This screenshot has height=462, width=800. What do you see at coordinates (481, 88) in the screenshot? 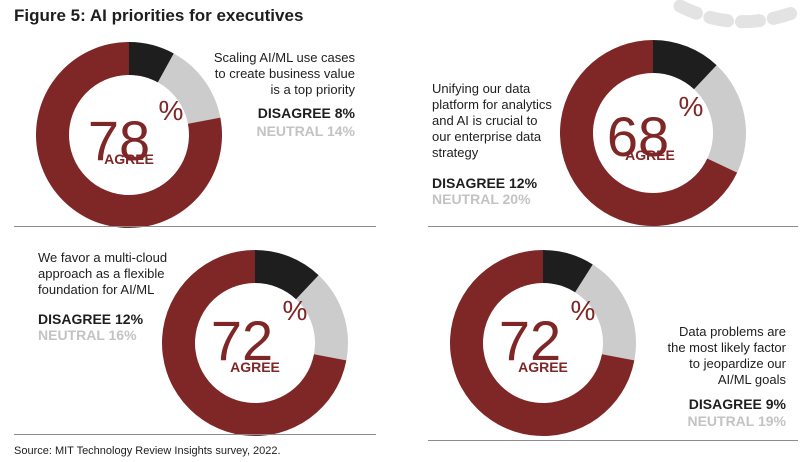
I see `blurb-line: Unifying our data` at bounding box center [481, 88].